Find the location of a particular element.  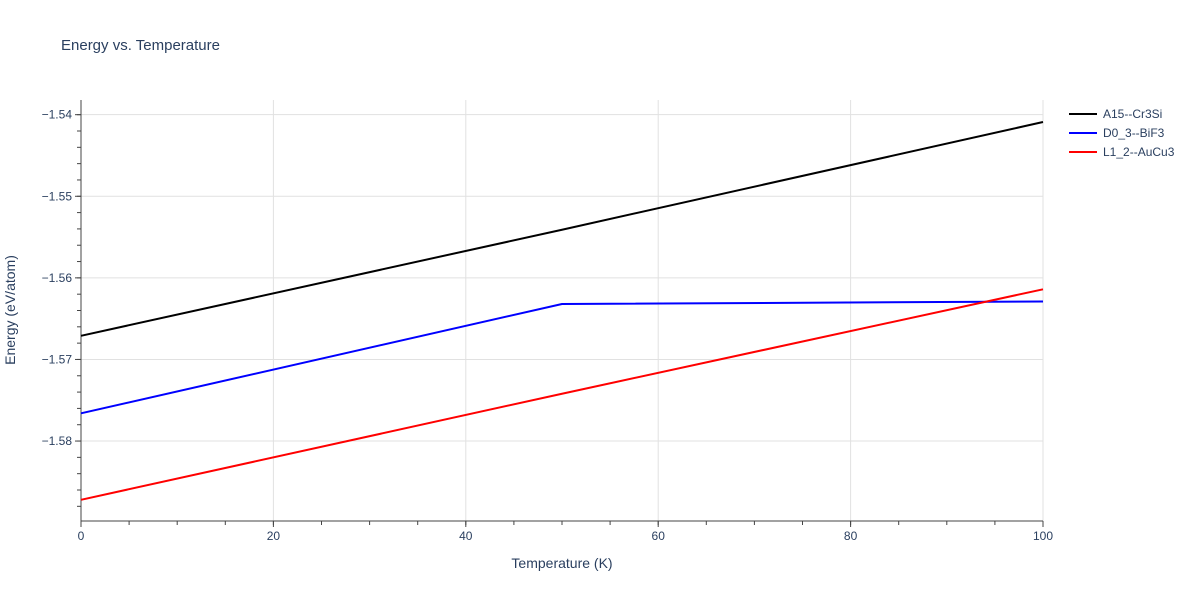

x-tick-label: 0 is located at coordinates (81, 536).